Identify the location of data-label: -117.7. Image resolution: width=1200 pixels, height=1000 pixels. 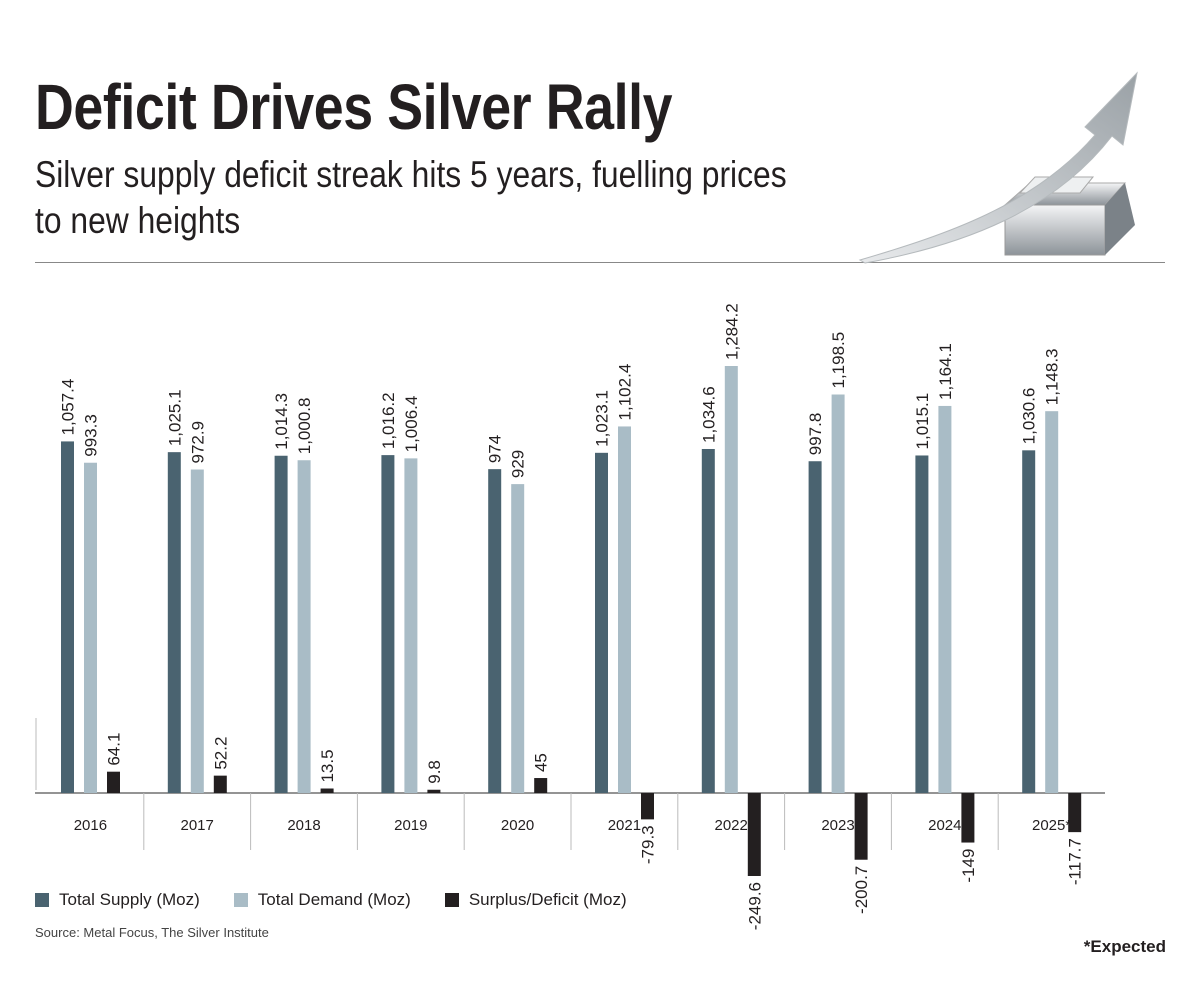
(1075, 861).